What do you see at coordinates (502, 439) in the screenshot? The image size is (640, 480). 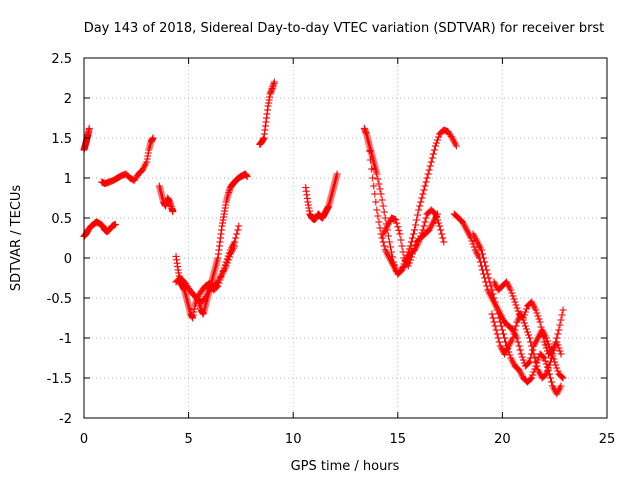 I see `x-tick-label: 20` at bounding box center [502, 439].